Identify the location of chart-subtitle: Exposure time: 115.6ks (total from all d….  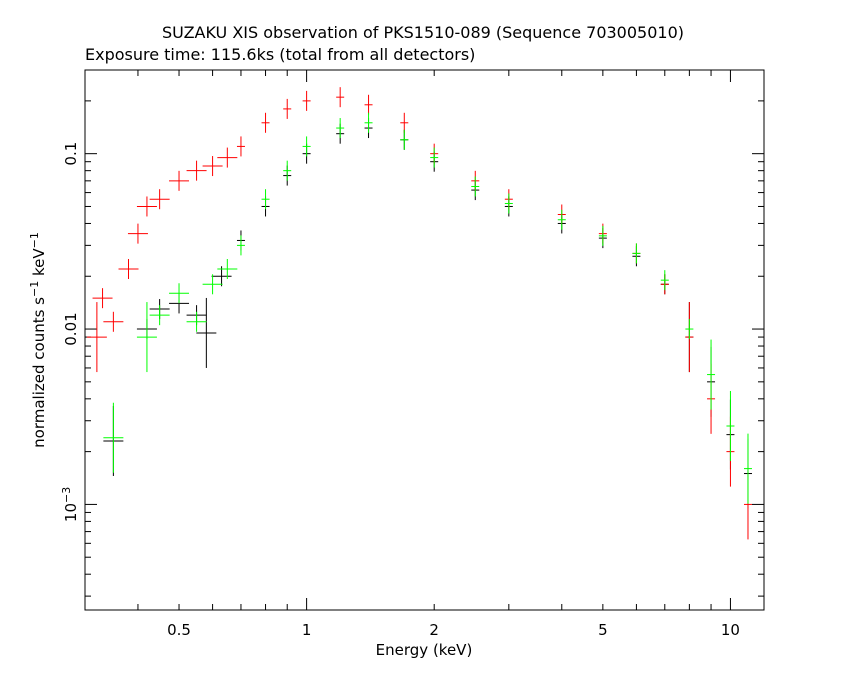
(280, 54).